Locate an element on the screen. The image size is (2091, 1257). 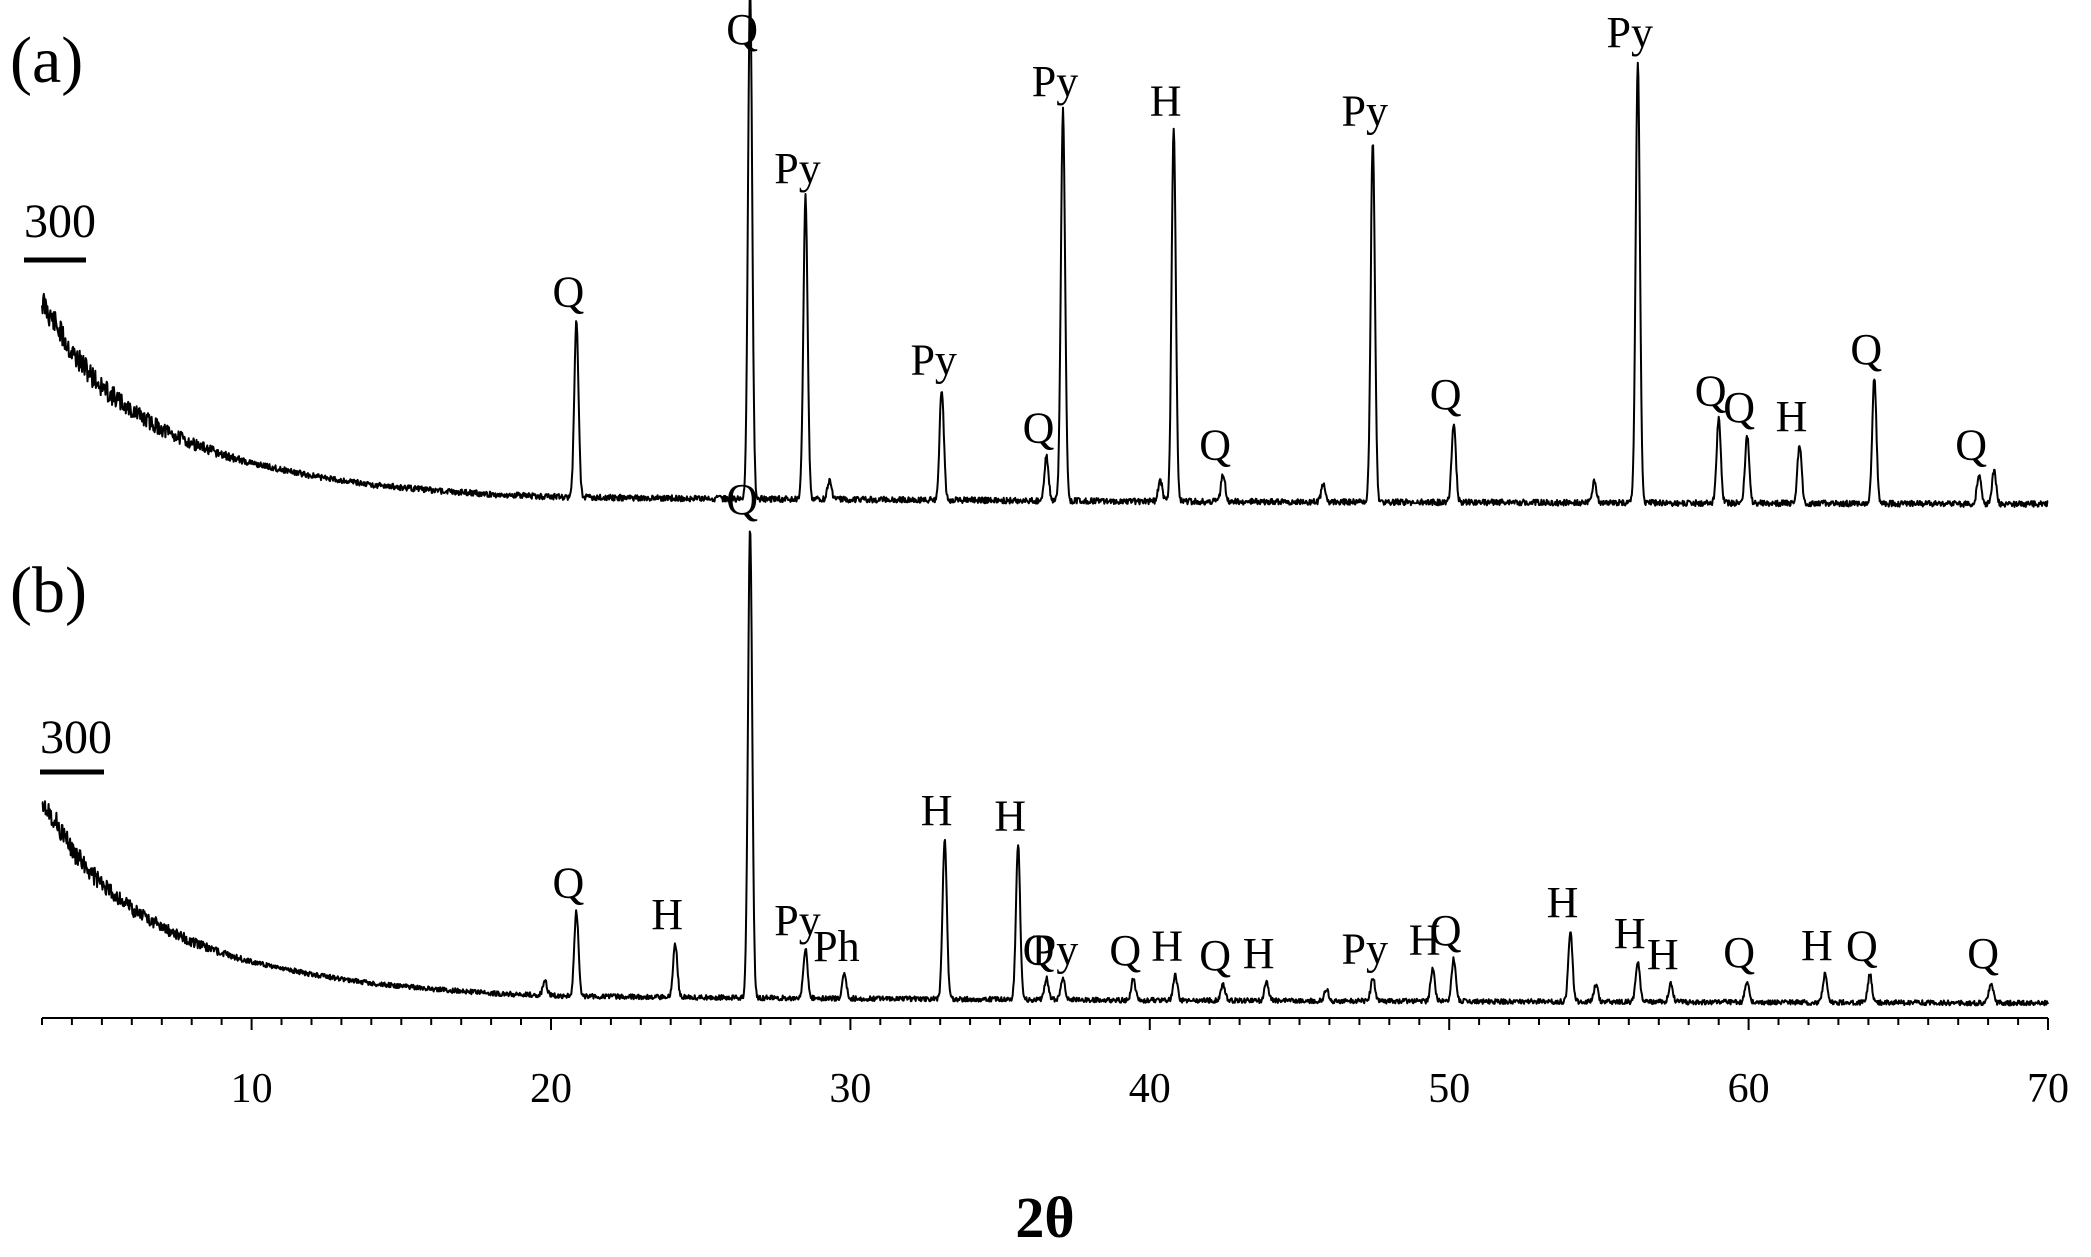
x-tick-label: 30 is located at coordinates (850, 1089).